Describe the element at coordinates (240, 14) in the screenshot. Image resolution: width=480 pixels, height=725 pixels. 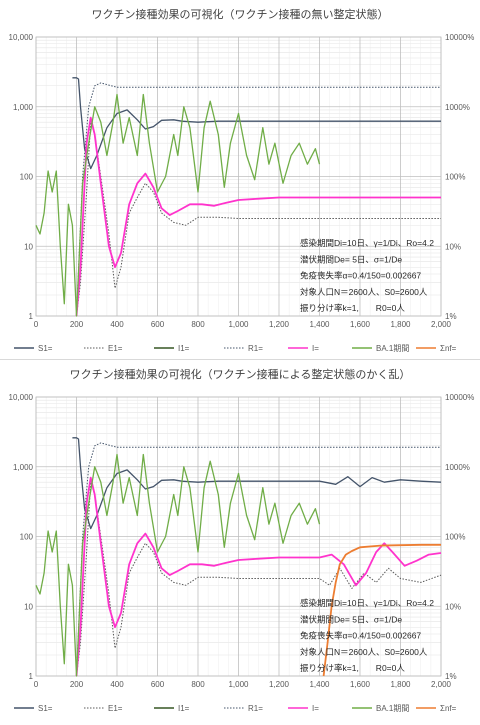
I see `chart-title: ワクチン接種効果の可視化（ワクチン接種の無い整定状態）` at that location.